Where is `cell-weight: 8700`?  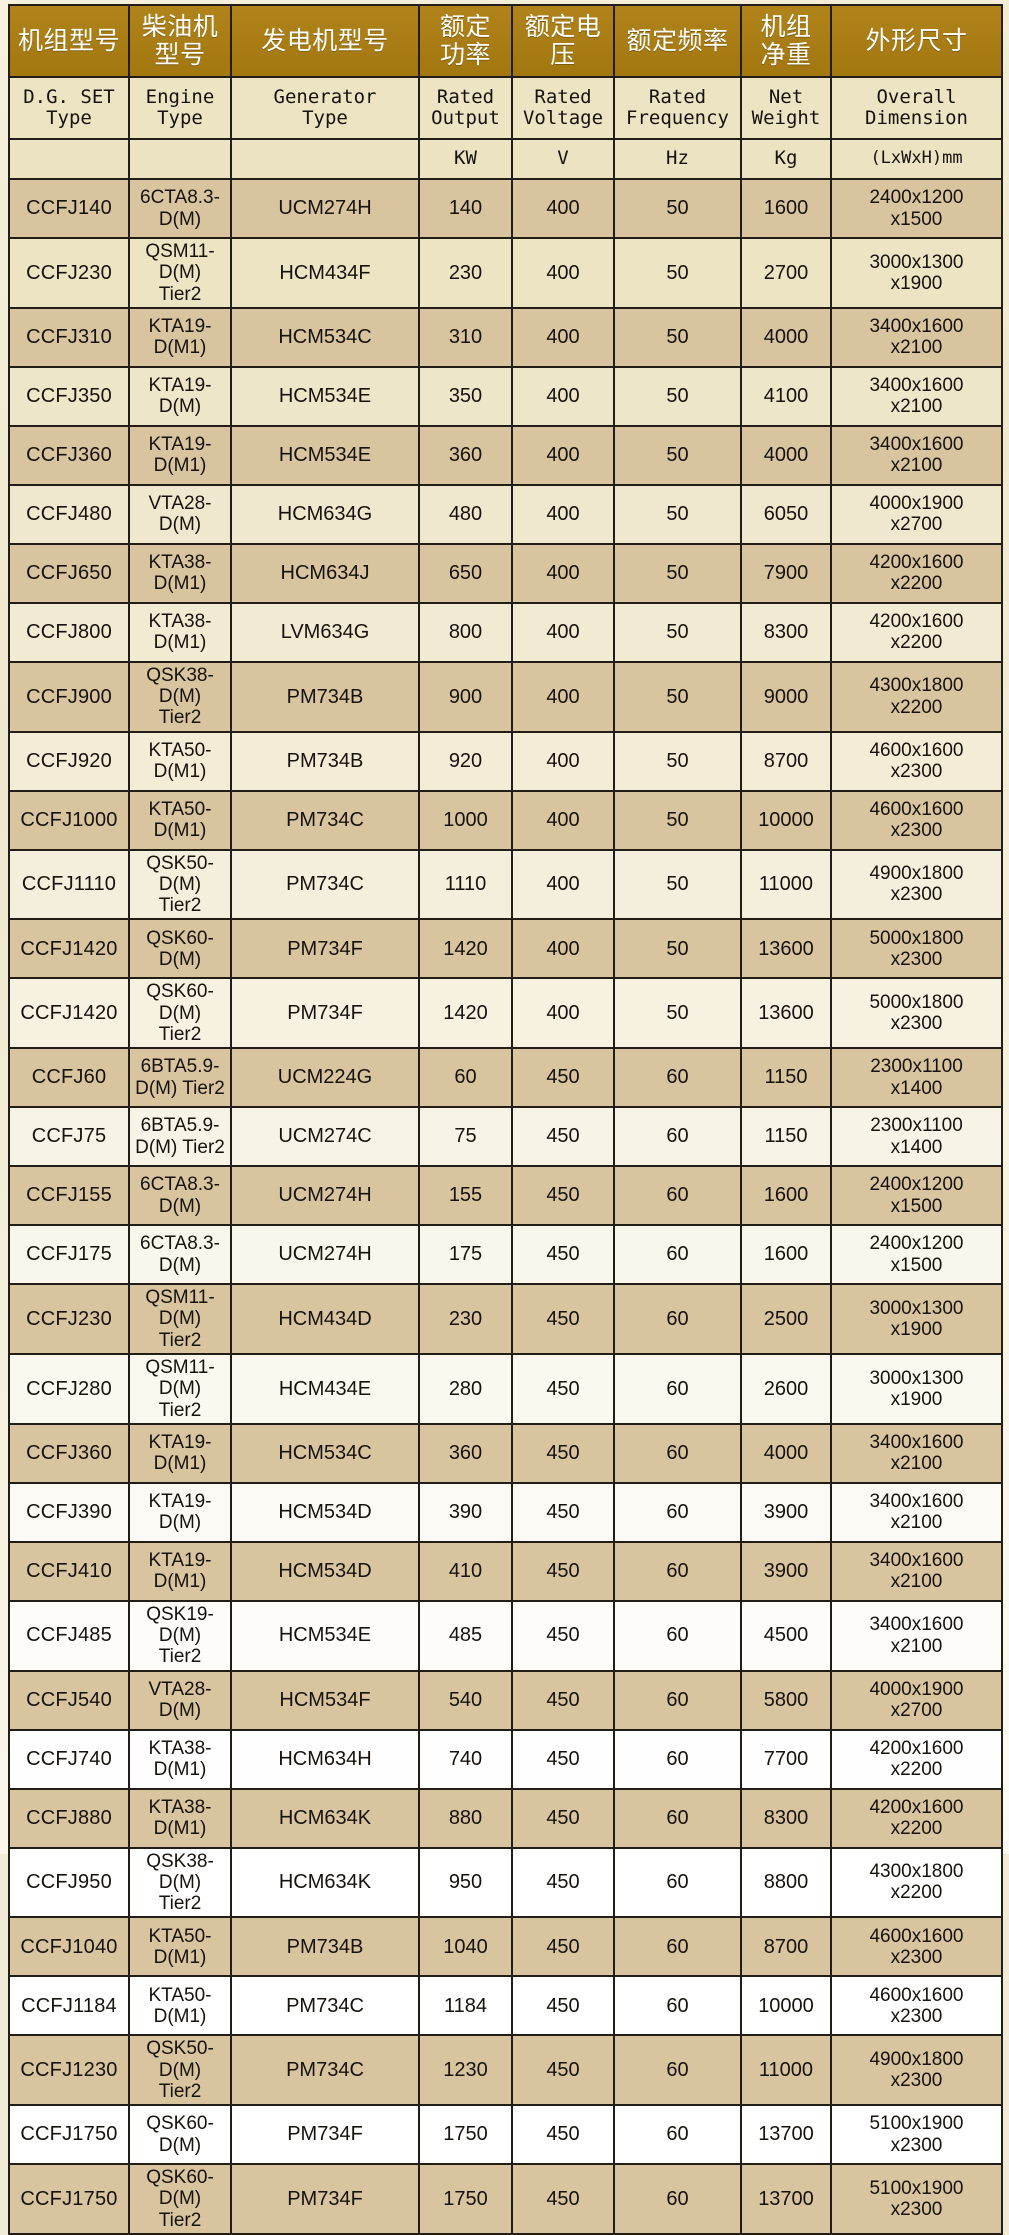
cell-weight: 8700 is located at coordinates (786, 1947).